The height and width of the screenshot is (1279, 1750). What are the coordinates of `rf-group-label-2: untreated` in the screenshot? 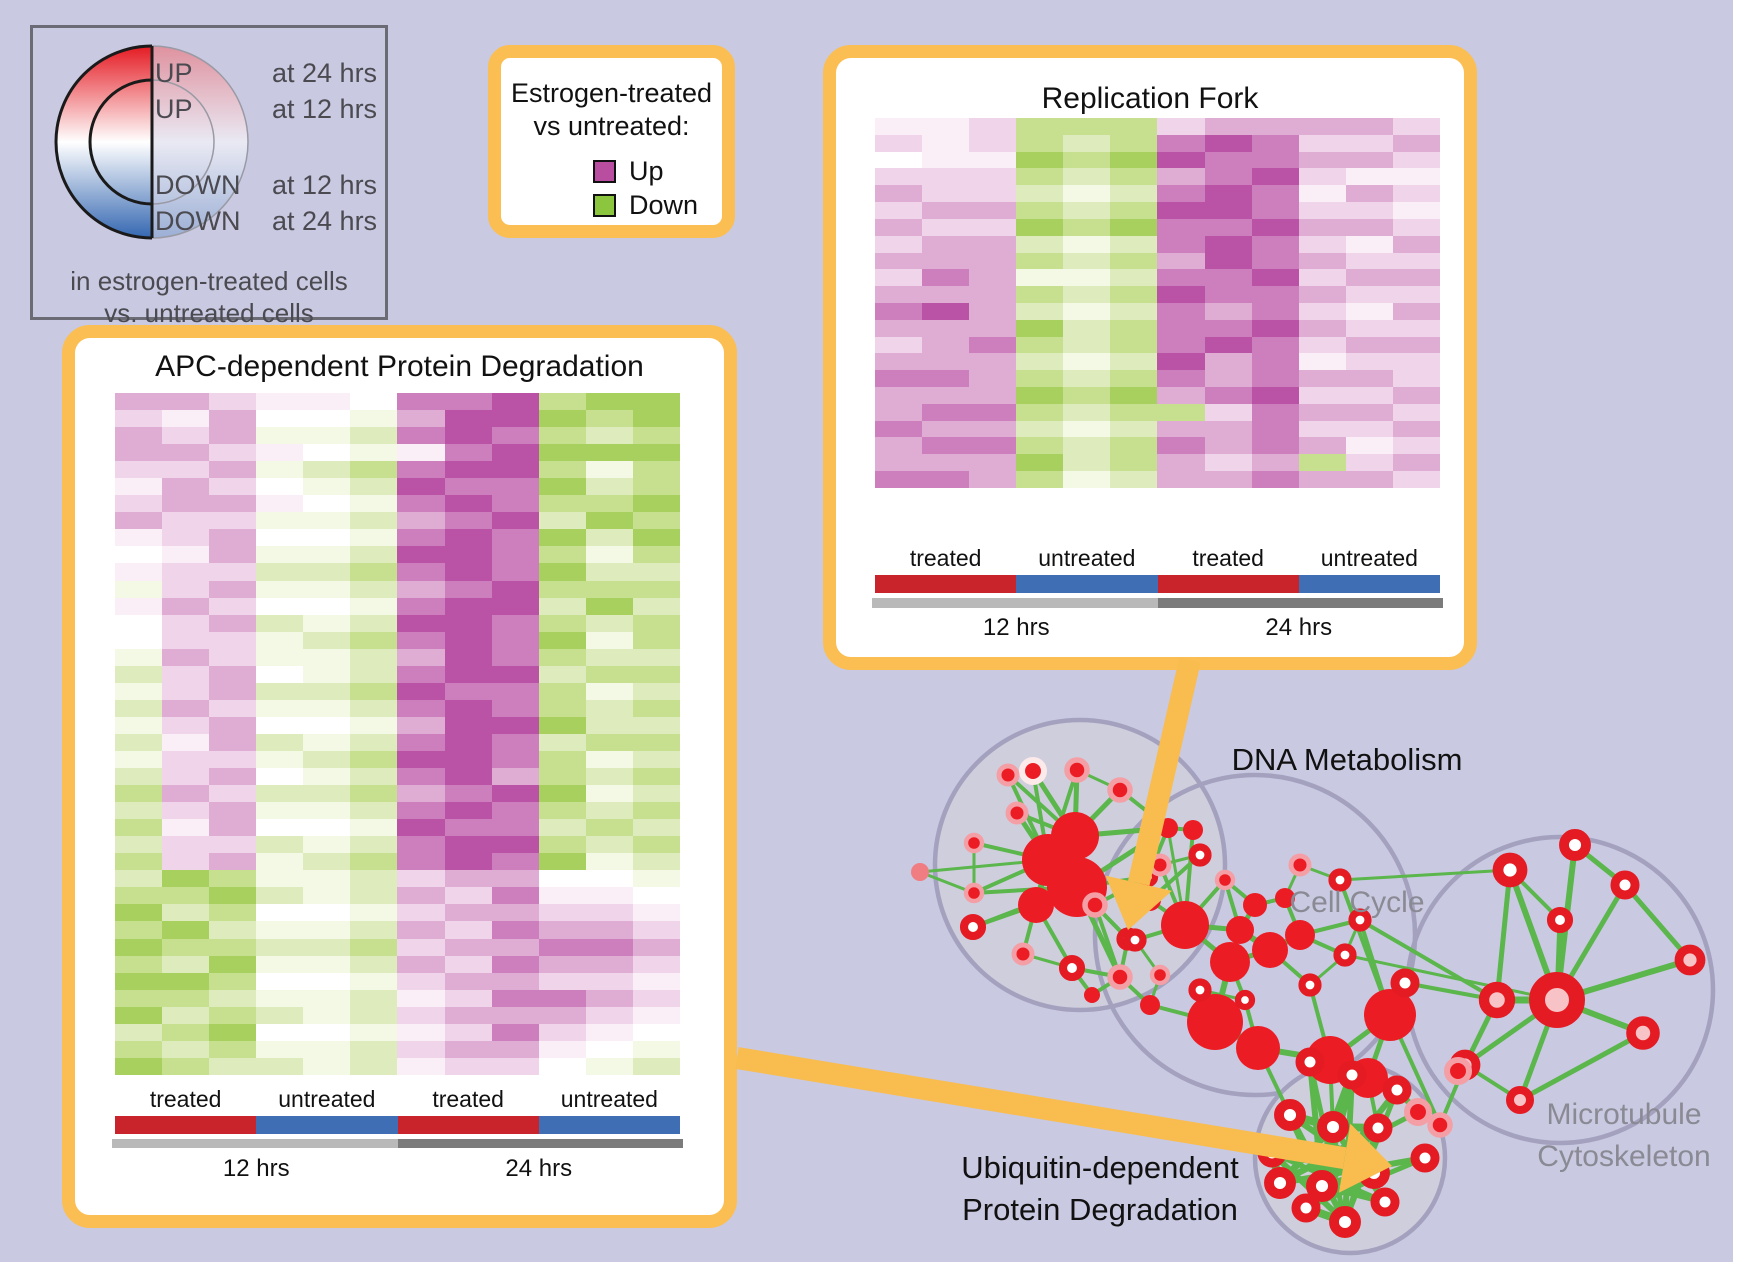 It's located at (1087, 558).